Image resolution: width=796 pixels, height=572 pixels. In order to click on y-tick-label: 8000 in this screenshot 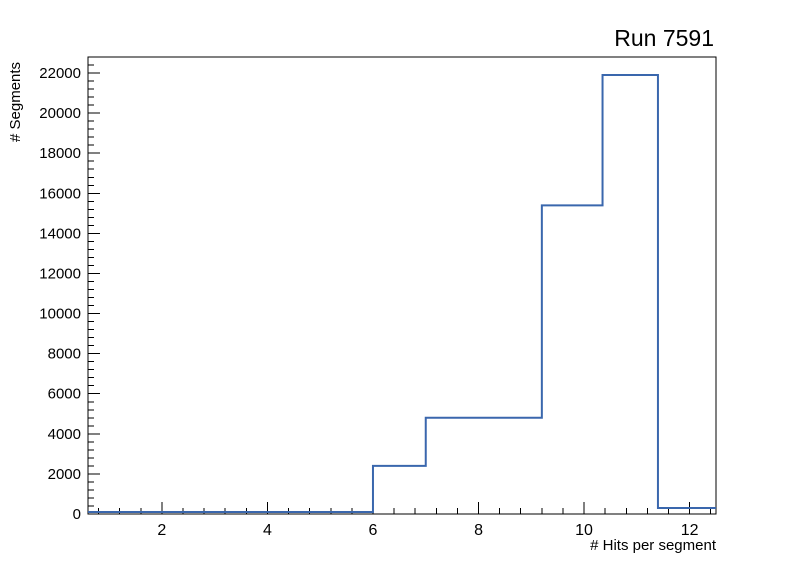, I will do `click(64, 354)`.